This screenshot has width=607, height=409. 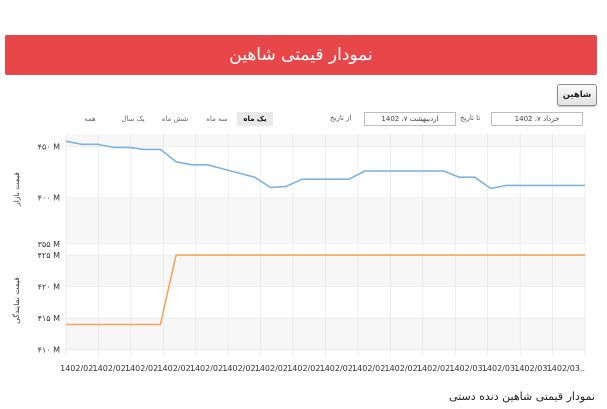 What do you see at coordinates (90, 119) in the screenshot?
I see `range-button-all: همه` at bounding box center [90, 119].